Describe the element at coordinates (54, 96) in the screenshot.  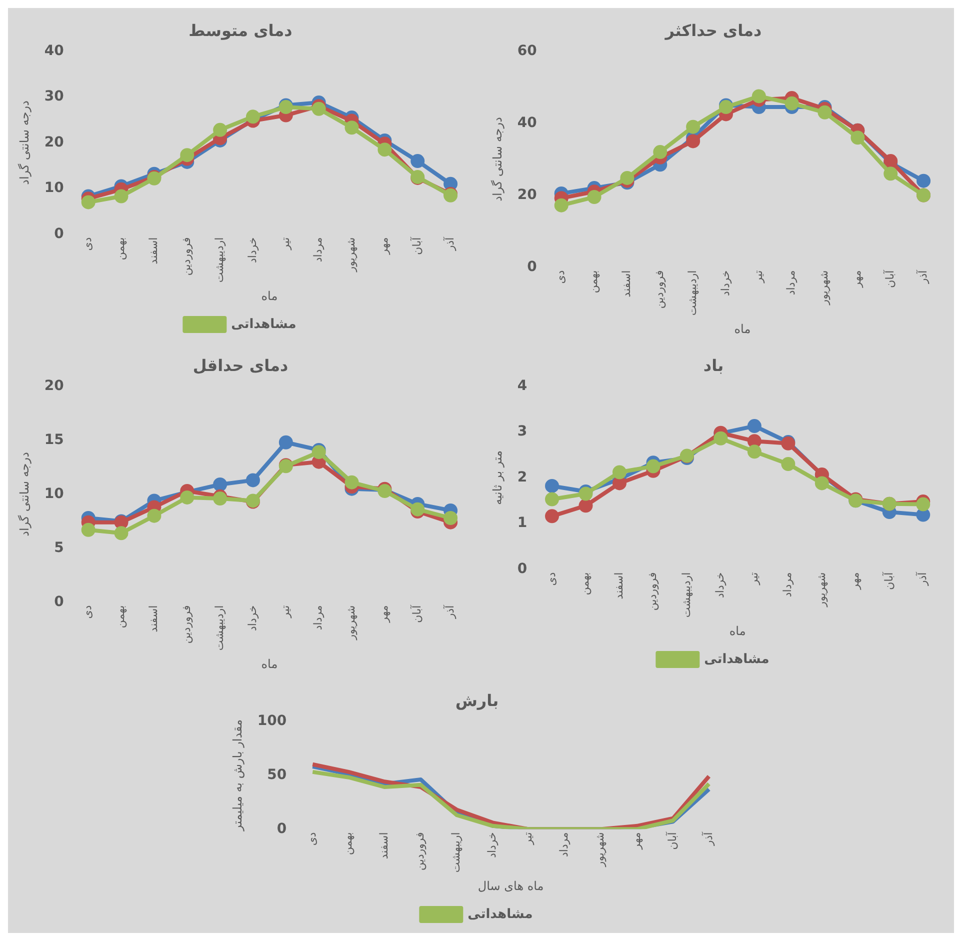
I see `y-tick-label: 30` at that location.